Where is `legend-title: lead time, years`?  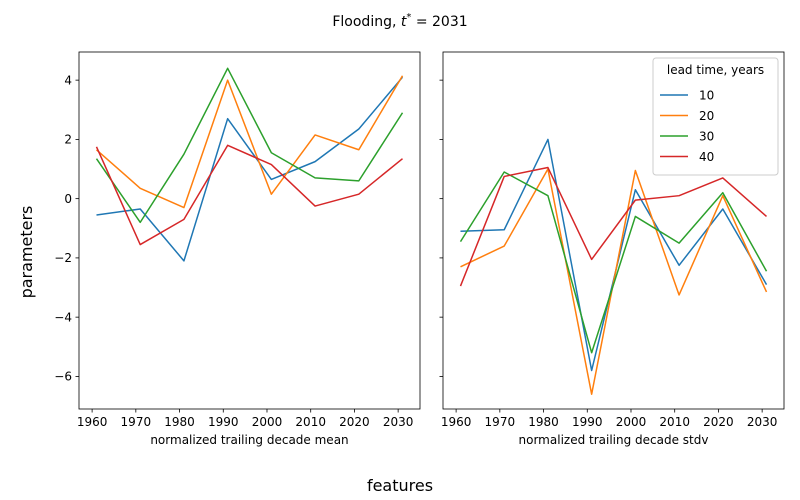 legend-title: lead time, years is located at coordinates (715, 70).